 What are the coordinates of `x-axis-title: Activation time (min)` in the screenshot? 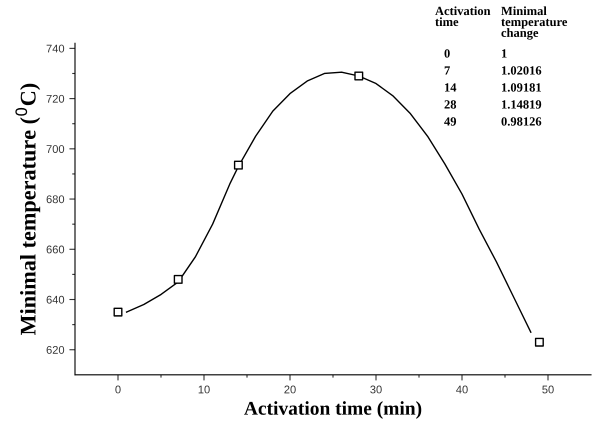 It's located at (333, 410).